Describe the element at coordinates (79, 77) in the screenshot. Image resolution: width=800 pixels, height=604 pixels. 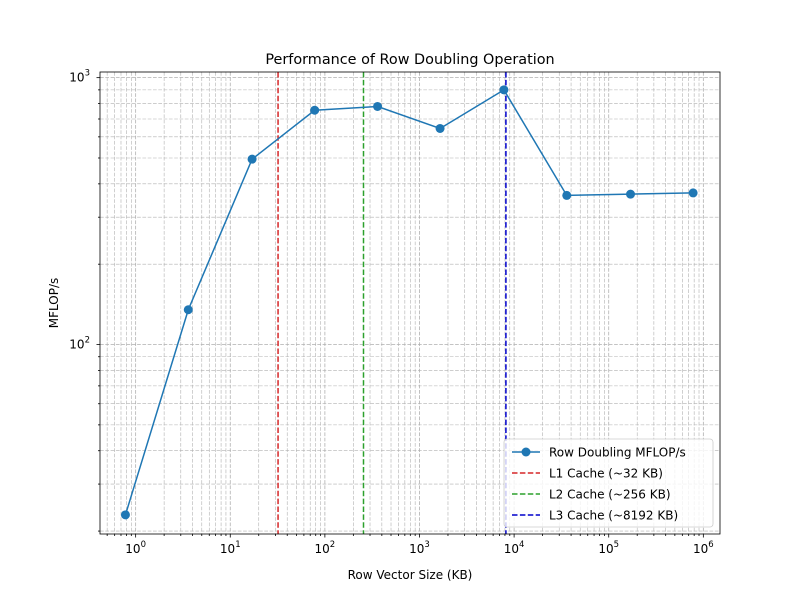
I see `y-tick-label: 10³` at that location.